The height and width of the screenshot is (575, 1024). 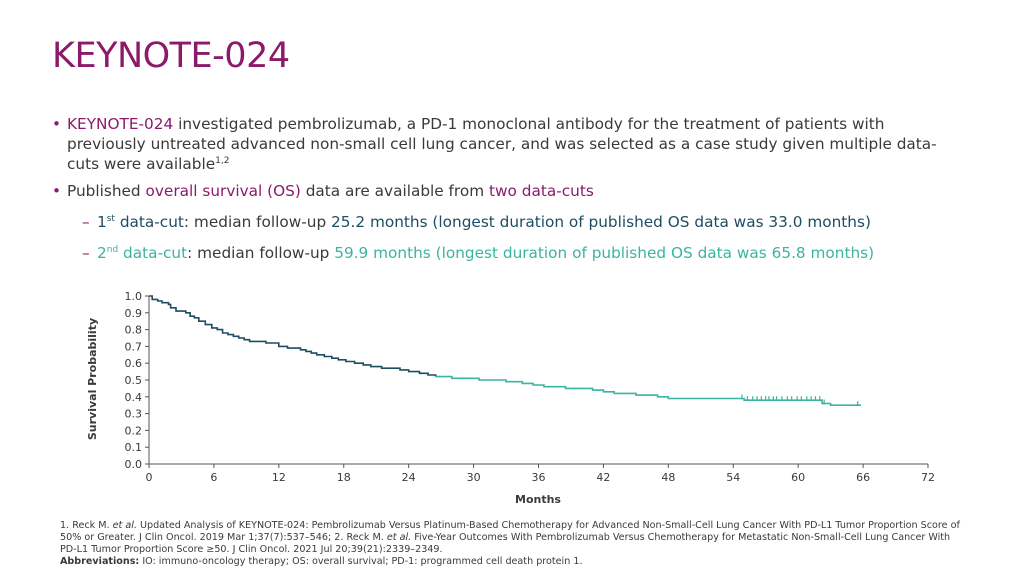 What do you see at coordinates (171, 56) in the screenshot?
I see `page-title: KEYNOTE-024` at bounding box center [171, 56].